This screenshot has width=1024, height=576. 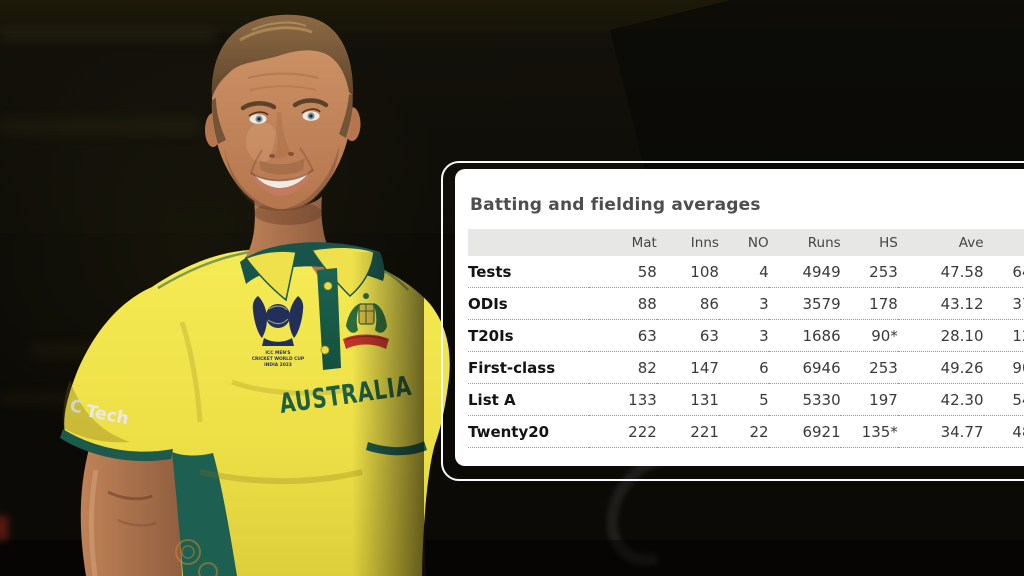 I want to click on stat-cell: 6411, so click(x=1003, y=272).